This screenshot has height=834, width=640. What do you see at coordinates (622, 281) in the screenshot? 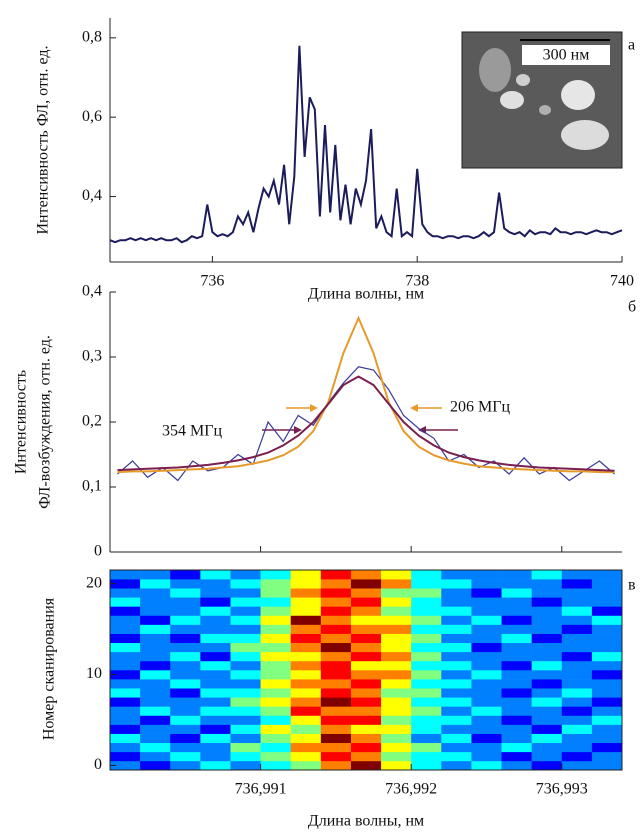
I see `x-tick-label: 740` at bounding box center [622, 281].